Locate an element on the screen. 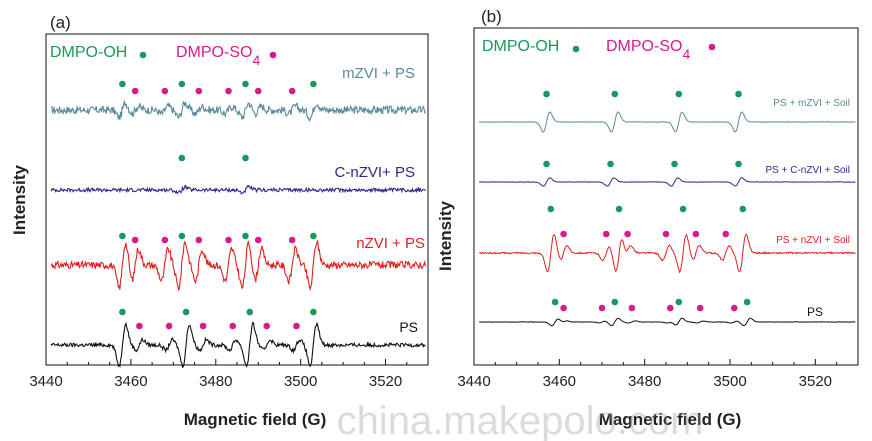 The height and width of the screenshot is (441, 872). panel-a-label: (a) is located at coordinates (60, 22).